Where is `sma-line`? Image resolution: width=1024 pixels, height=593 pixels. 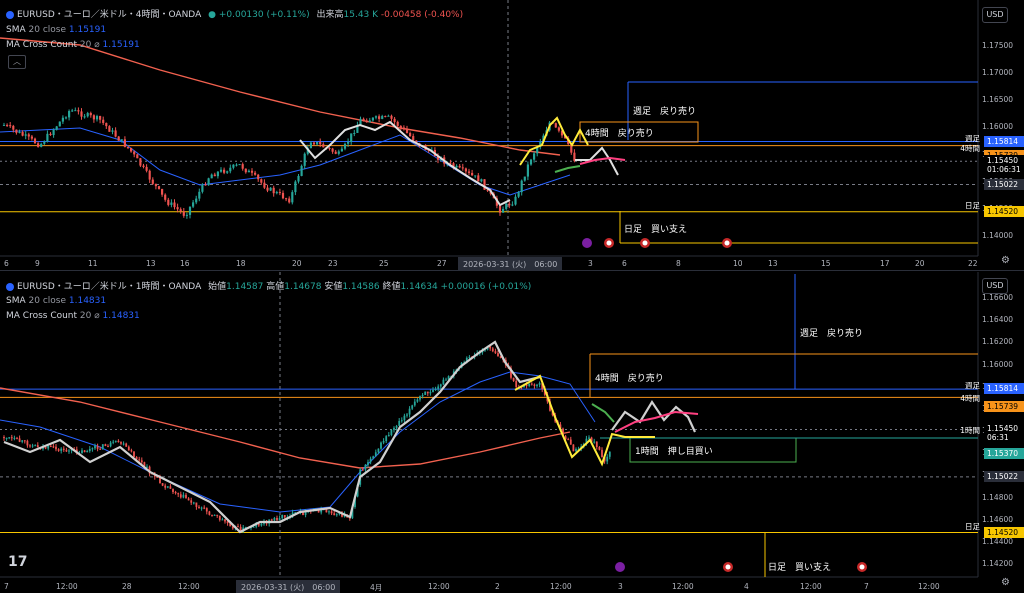
sma-line is located at coordinates (285, 161).